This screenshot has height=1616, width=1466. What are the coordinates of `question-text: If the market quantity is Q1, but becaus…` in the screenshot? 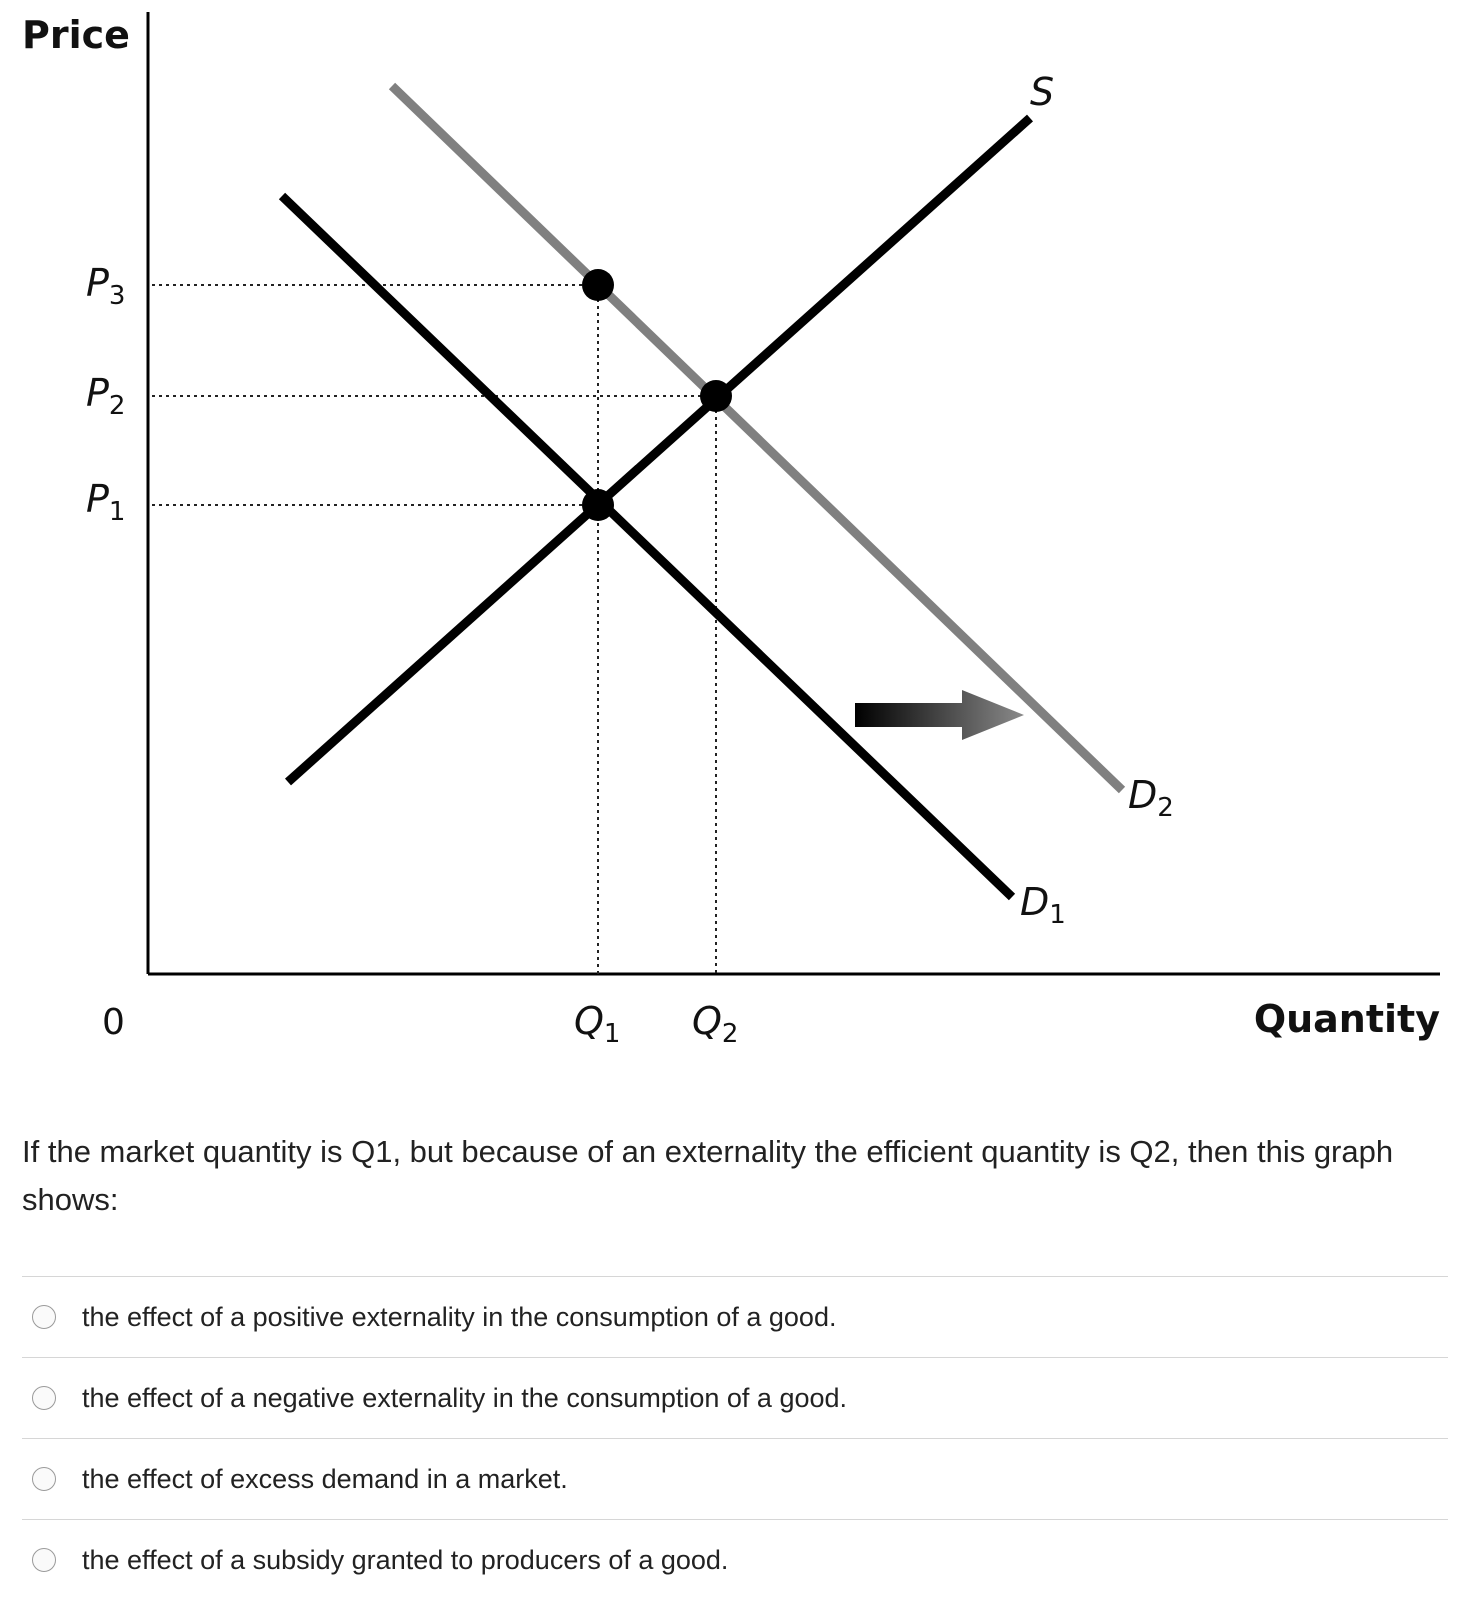 It's located at (708, 1175).